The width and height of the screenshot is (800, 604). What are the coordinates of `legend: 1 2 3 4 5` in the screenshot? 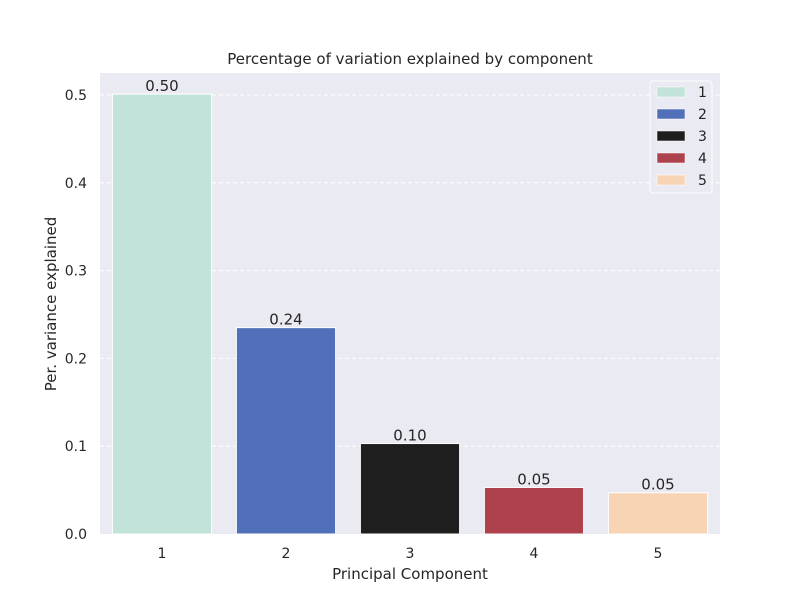 It's located at (681, 137).